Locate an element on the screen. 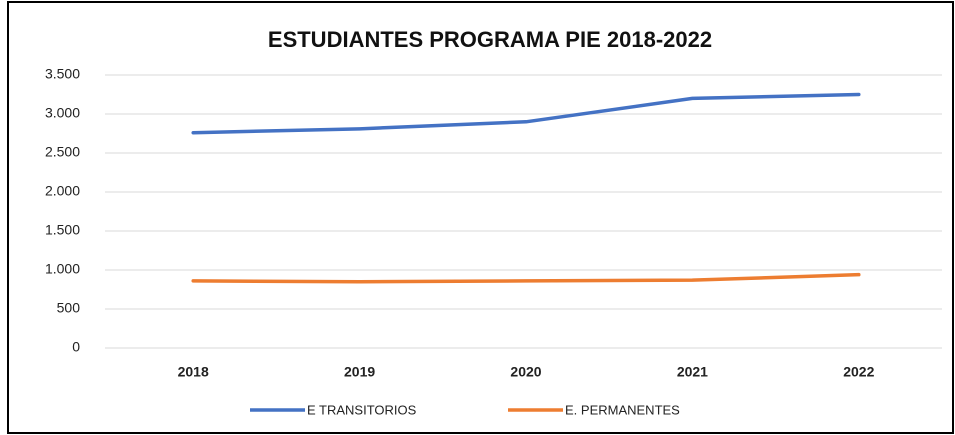  y-tick-label: 3.000 is located at coordinates (62, 113).